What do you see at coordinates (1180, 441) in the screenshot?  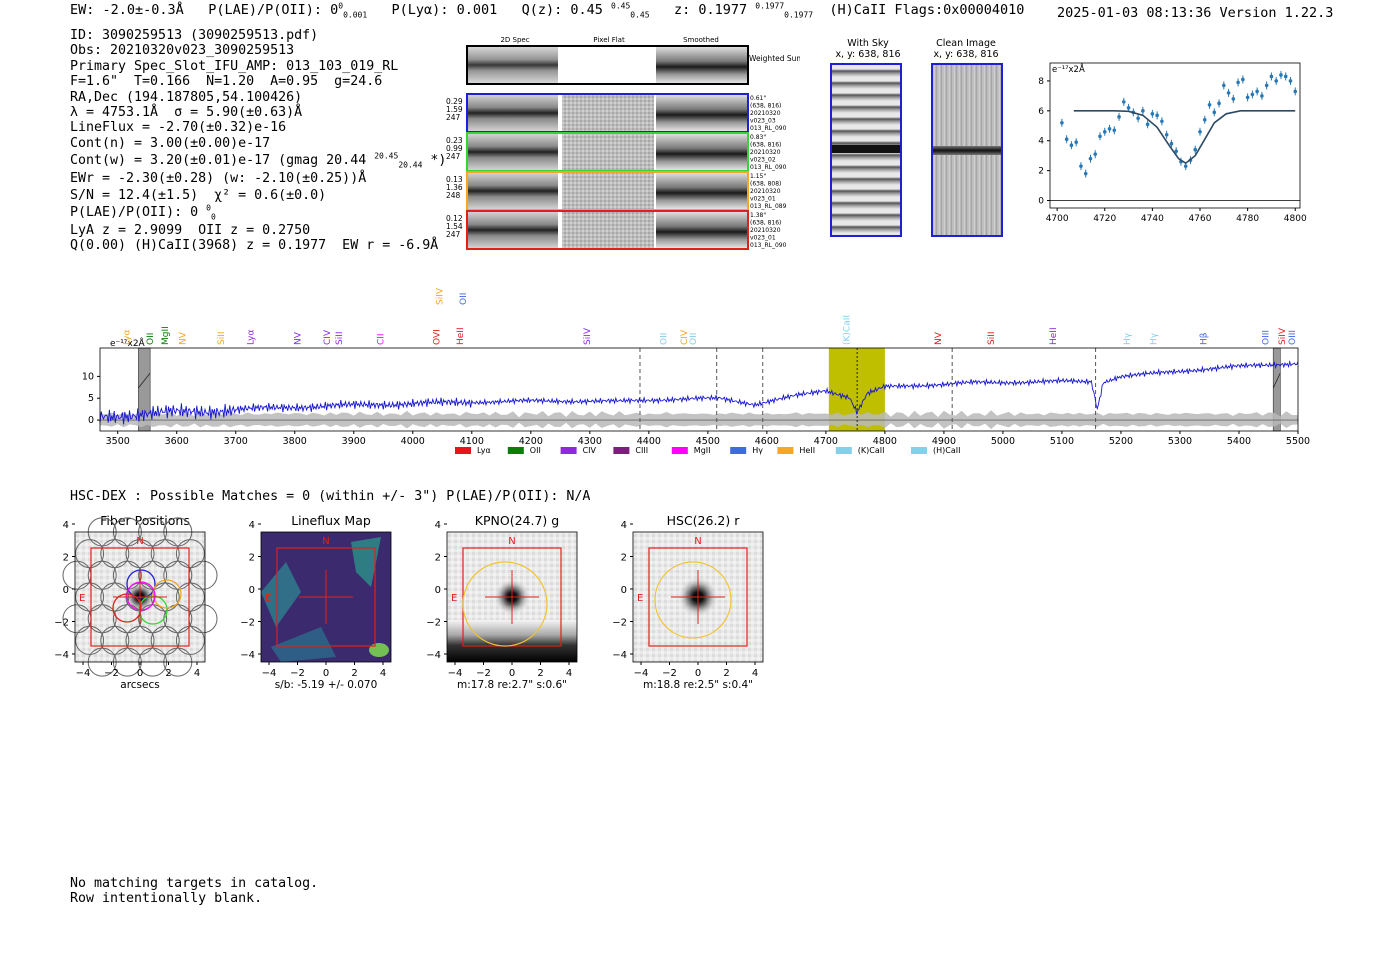 I see `spec-xtick-label: 5300` at bounding box center [1180, 441].